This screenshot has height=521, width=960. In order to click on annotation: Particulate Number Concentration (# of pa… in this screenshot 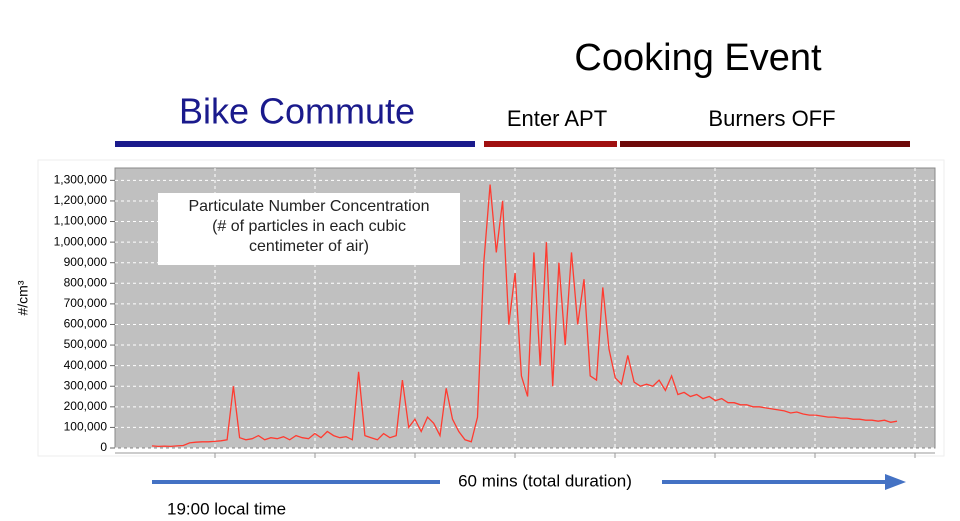, I will do `click(308, 226)`.